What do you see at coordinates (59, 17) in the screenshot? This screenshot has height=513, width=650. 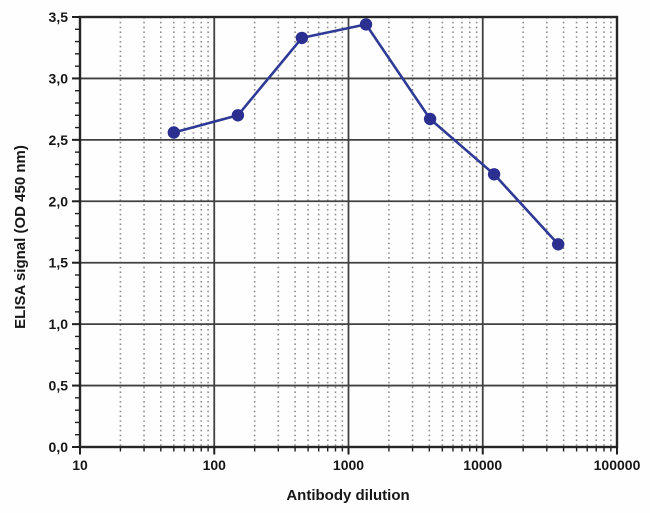 I see `y-tick-label: 3,5` at bounding box center [59, 17].